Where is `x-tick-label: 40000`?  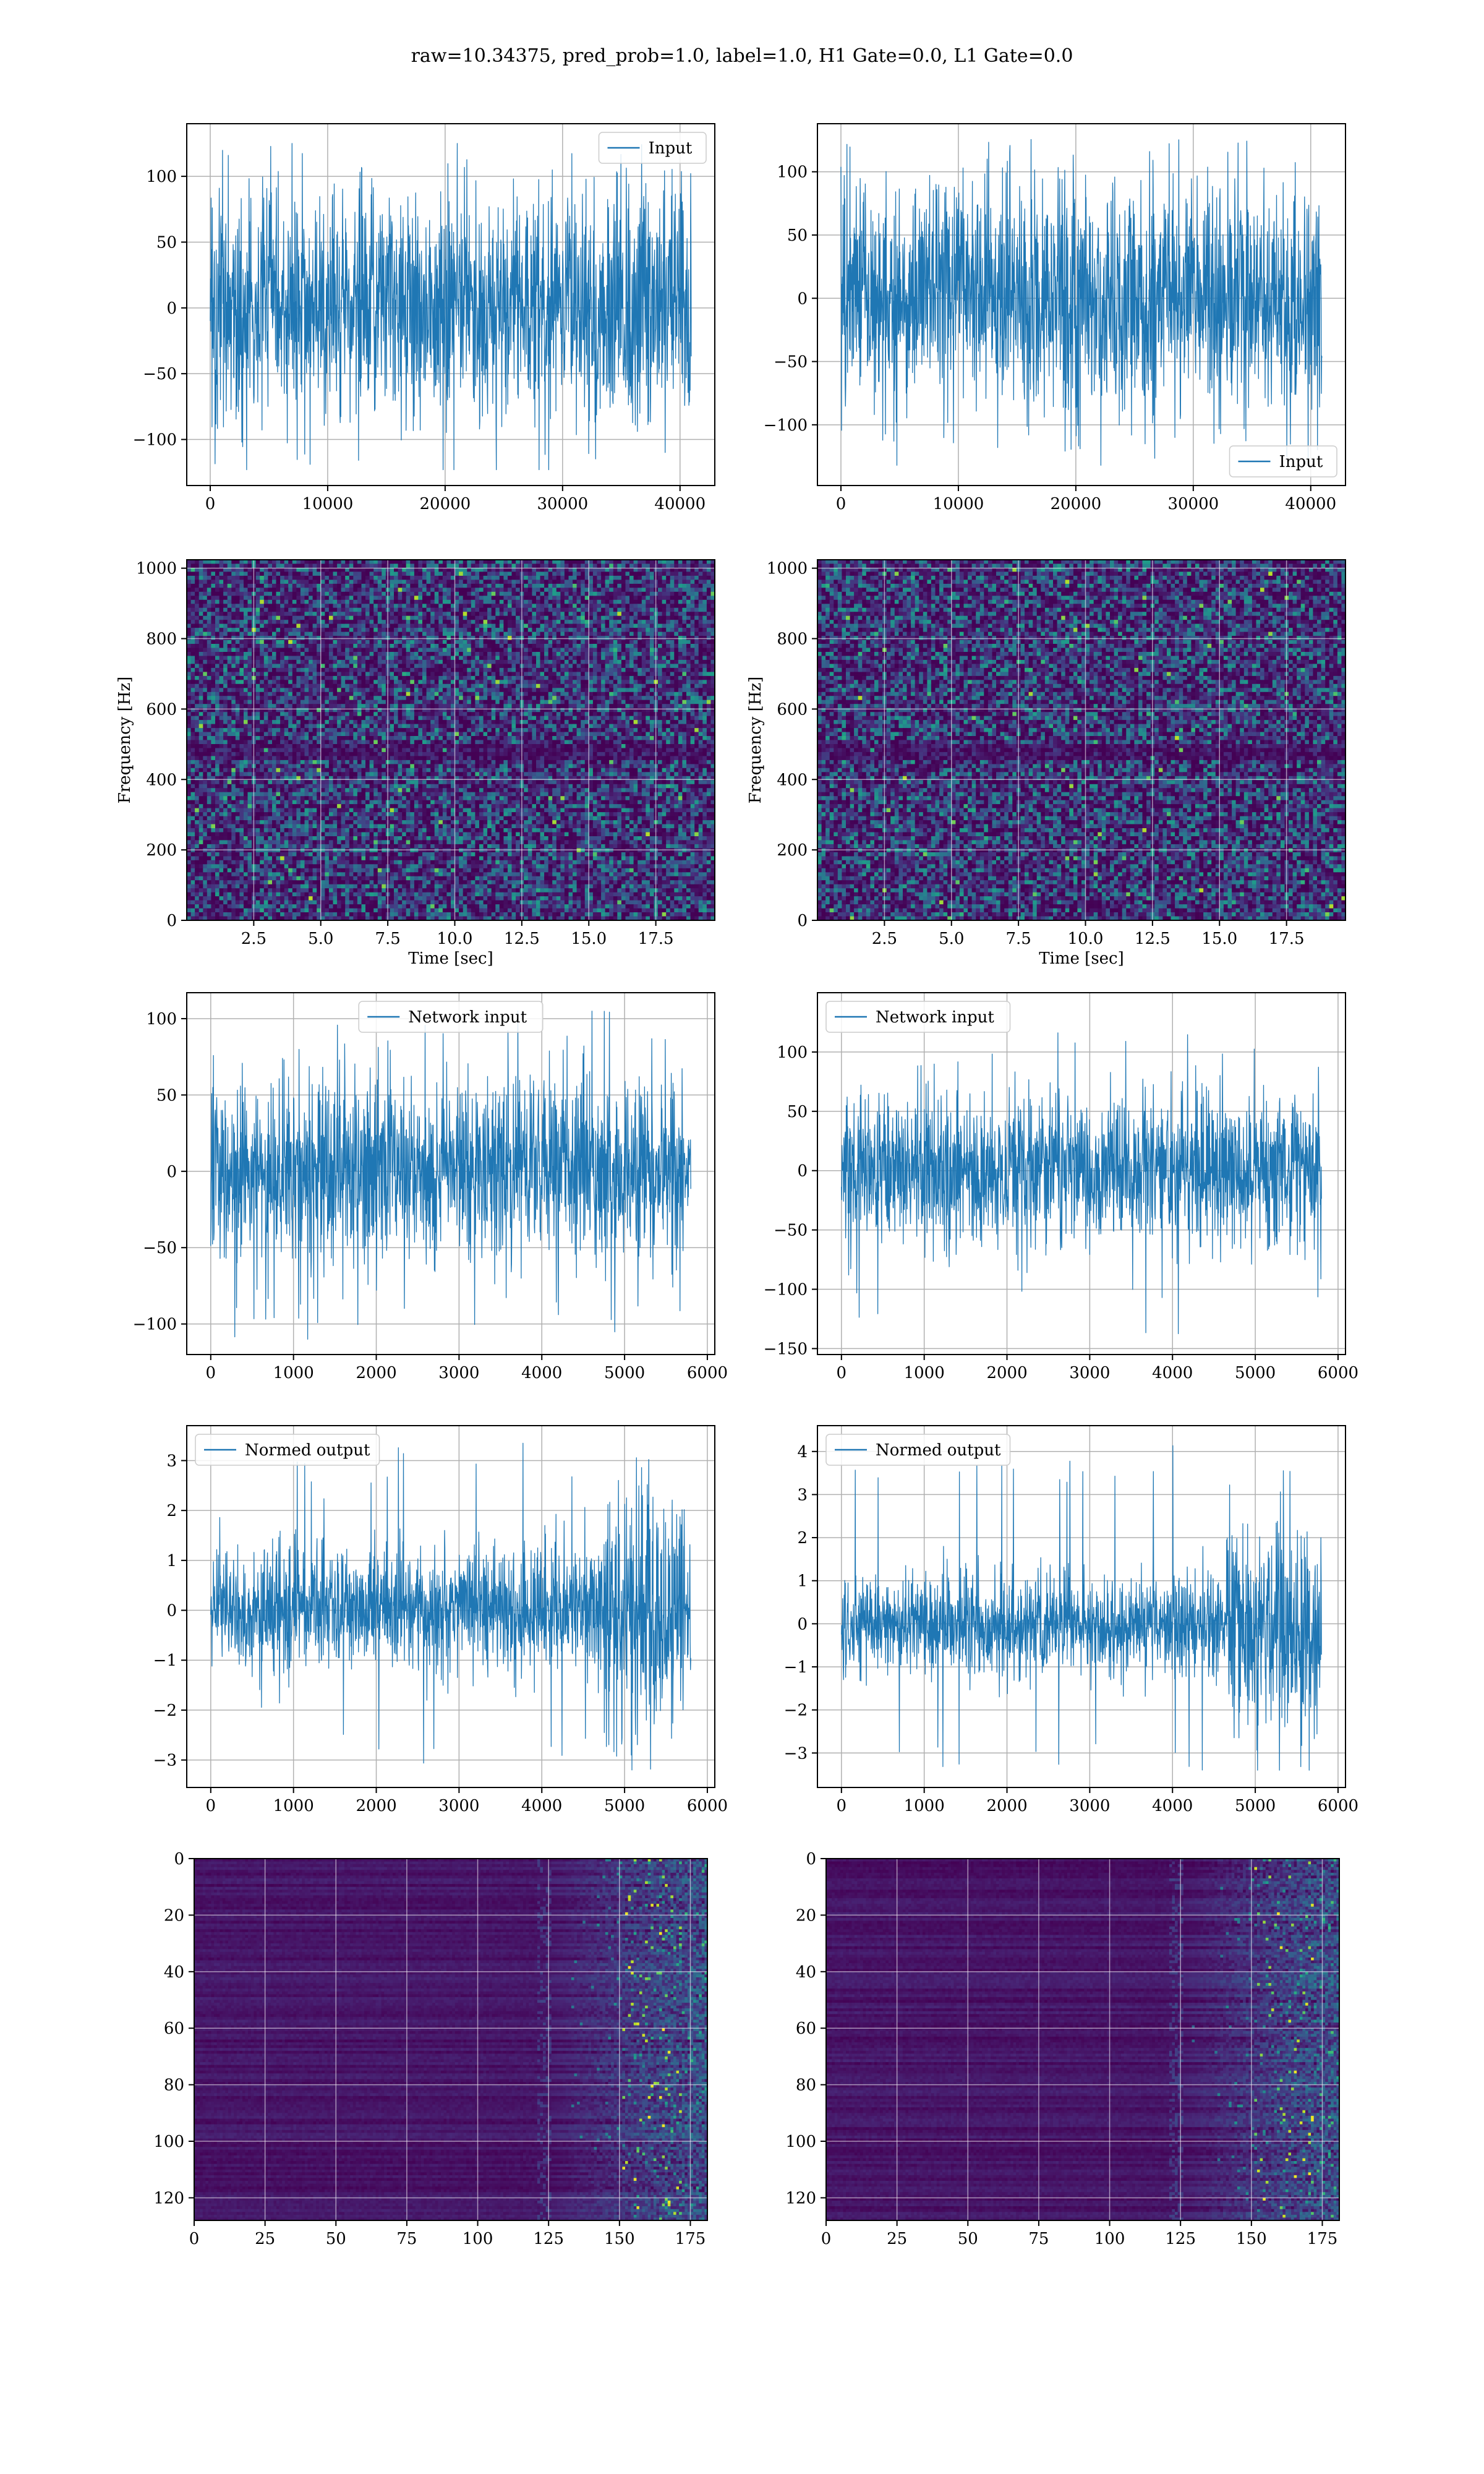 x-tick-label: 40000 is located at coordinates (680, 504).